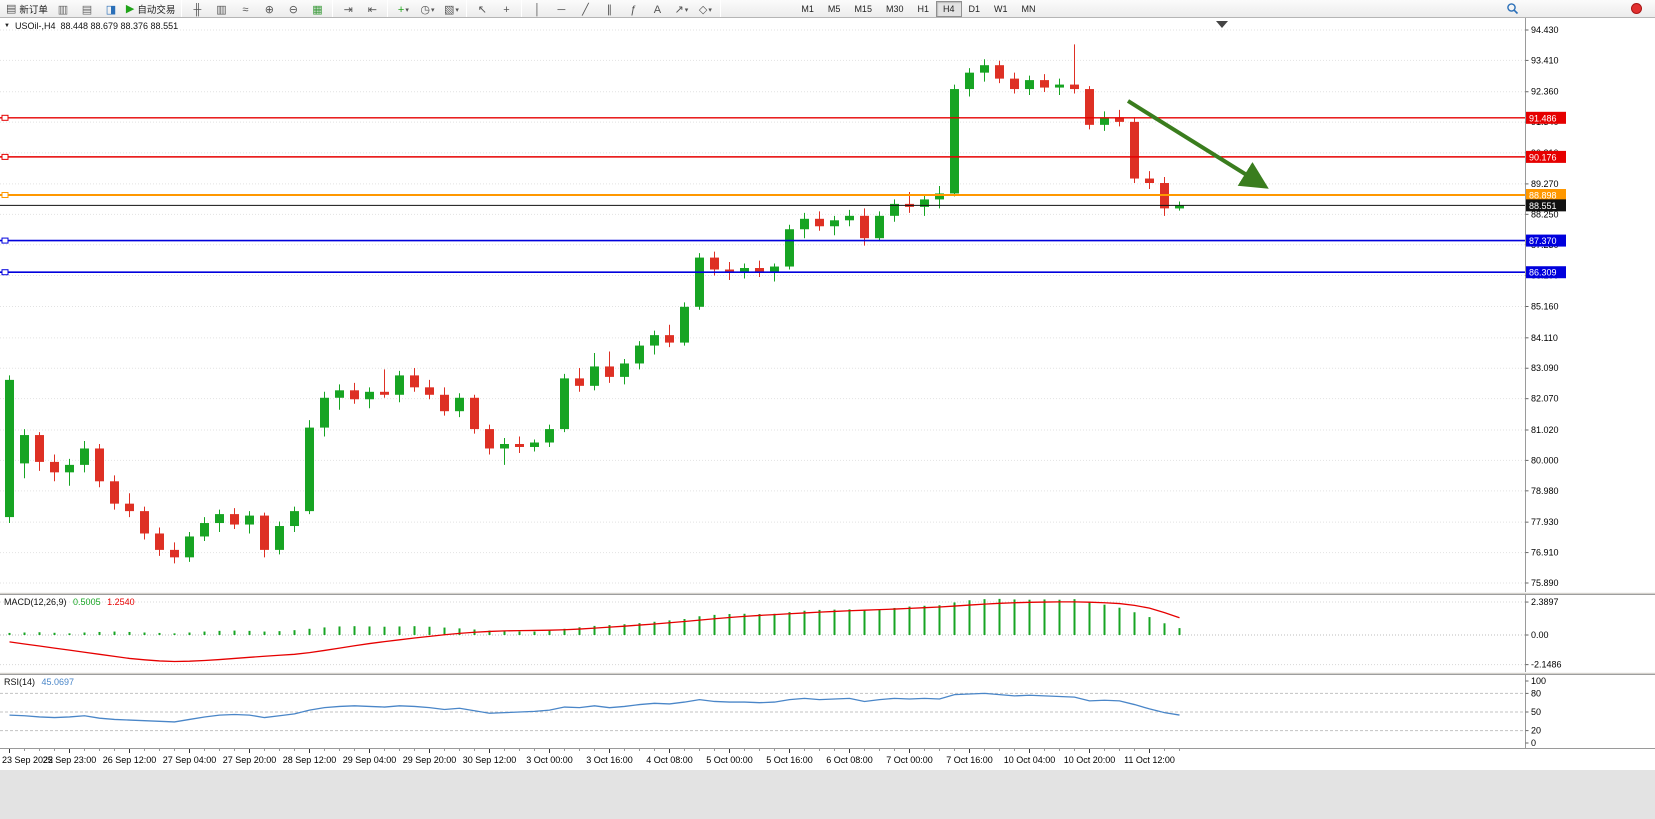 The height and width of the screenshot is (819, 1655). I want to click on rsi-axis-label: 50, so click(1536, 712).